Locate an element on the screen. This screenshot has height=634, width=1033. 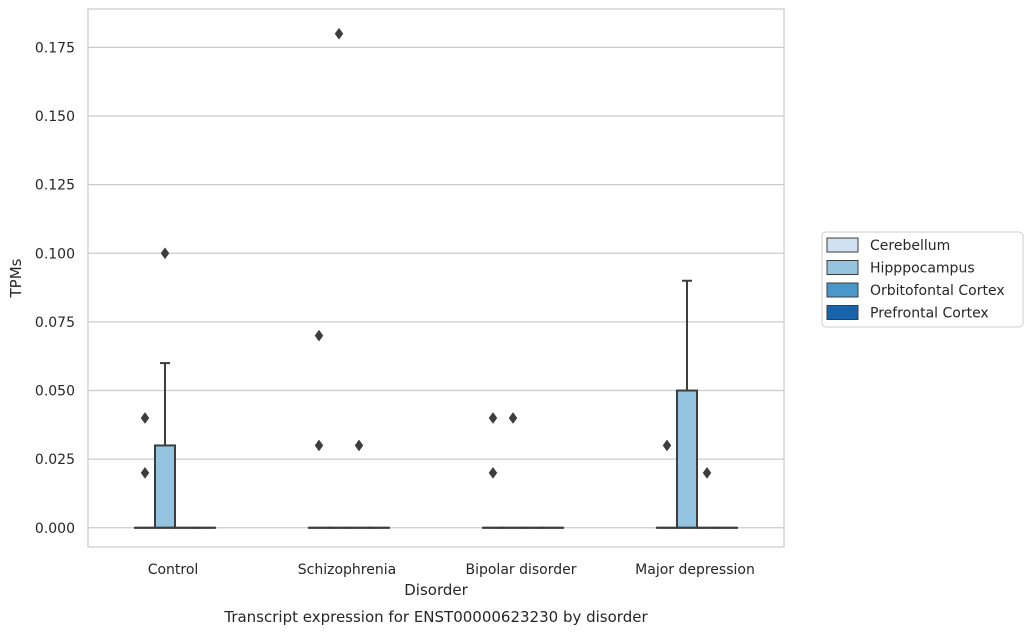
y-tick-label: 0.150 is located at coordinates (55, 117).